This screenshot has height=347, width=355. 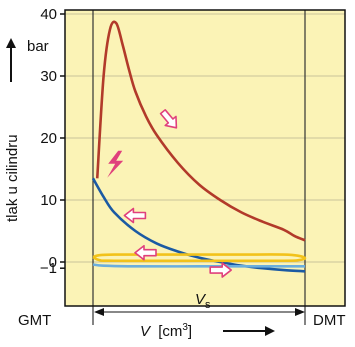 What do you see at coordinates (48, 76) in the screenshot?
I see `y-tick-label: 30` at bounding box center [48, 76].